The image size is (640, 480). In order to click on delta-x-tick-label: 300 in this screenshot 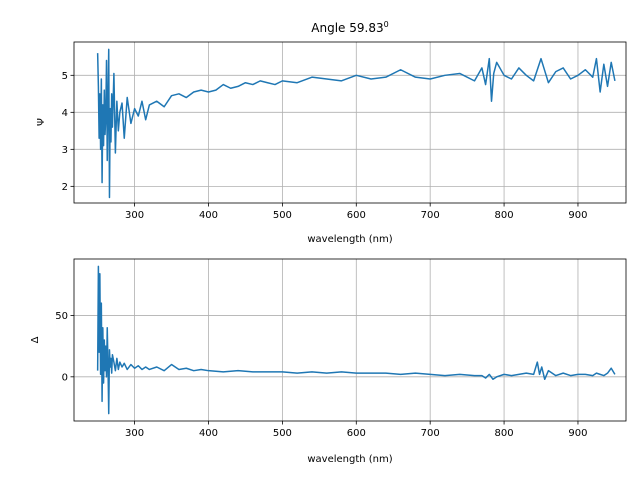, I will do `click(134, 433)`.